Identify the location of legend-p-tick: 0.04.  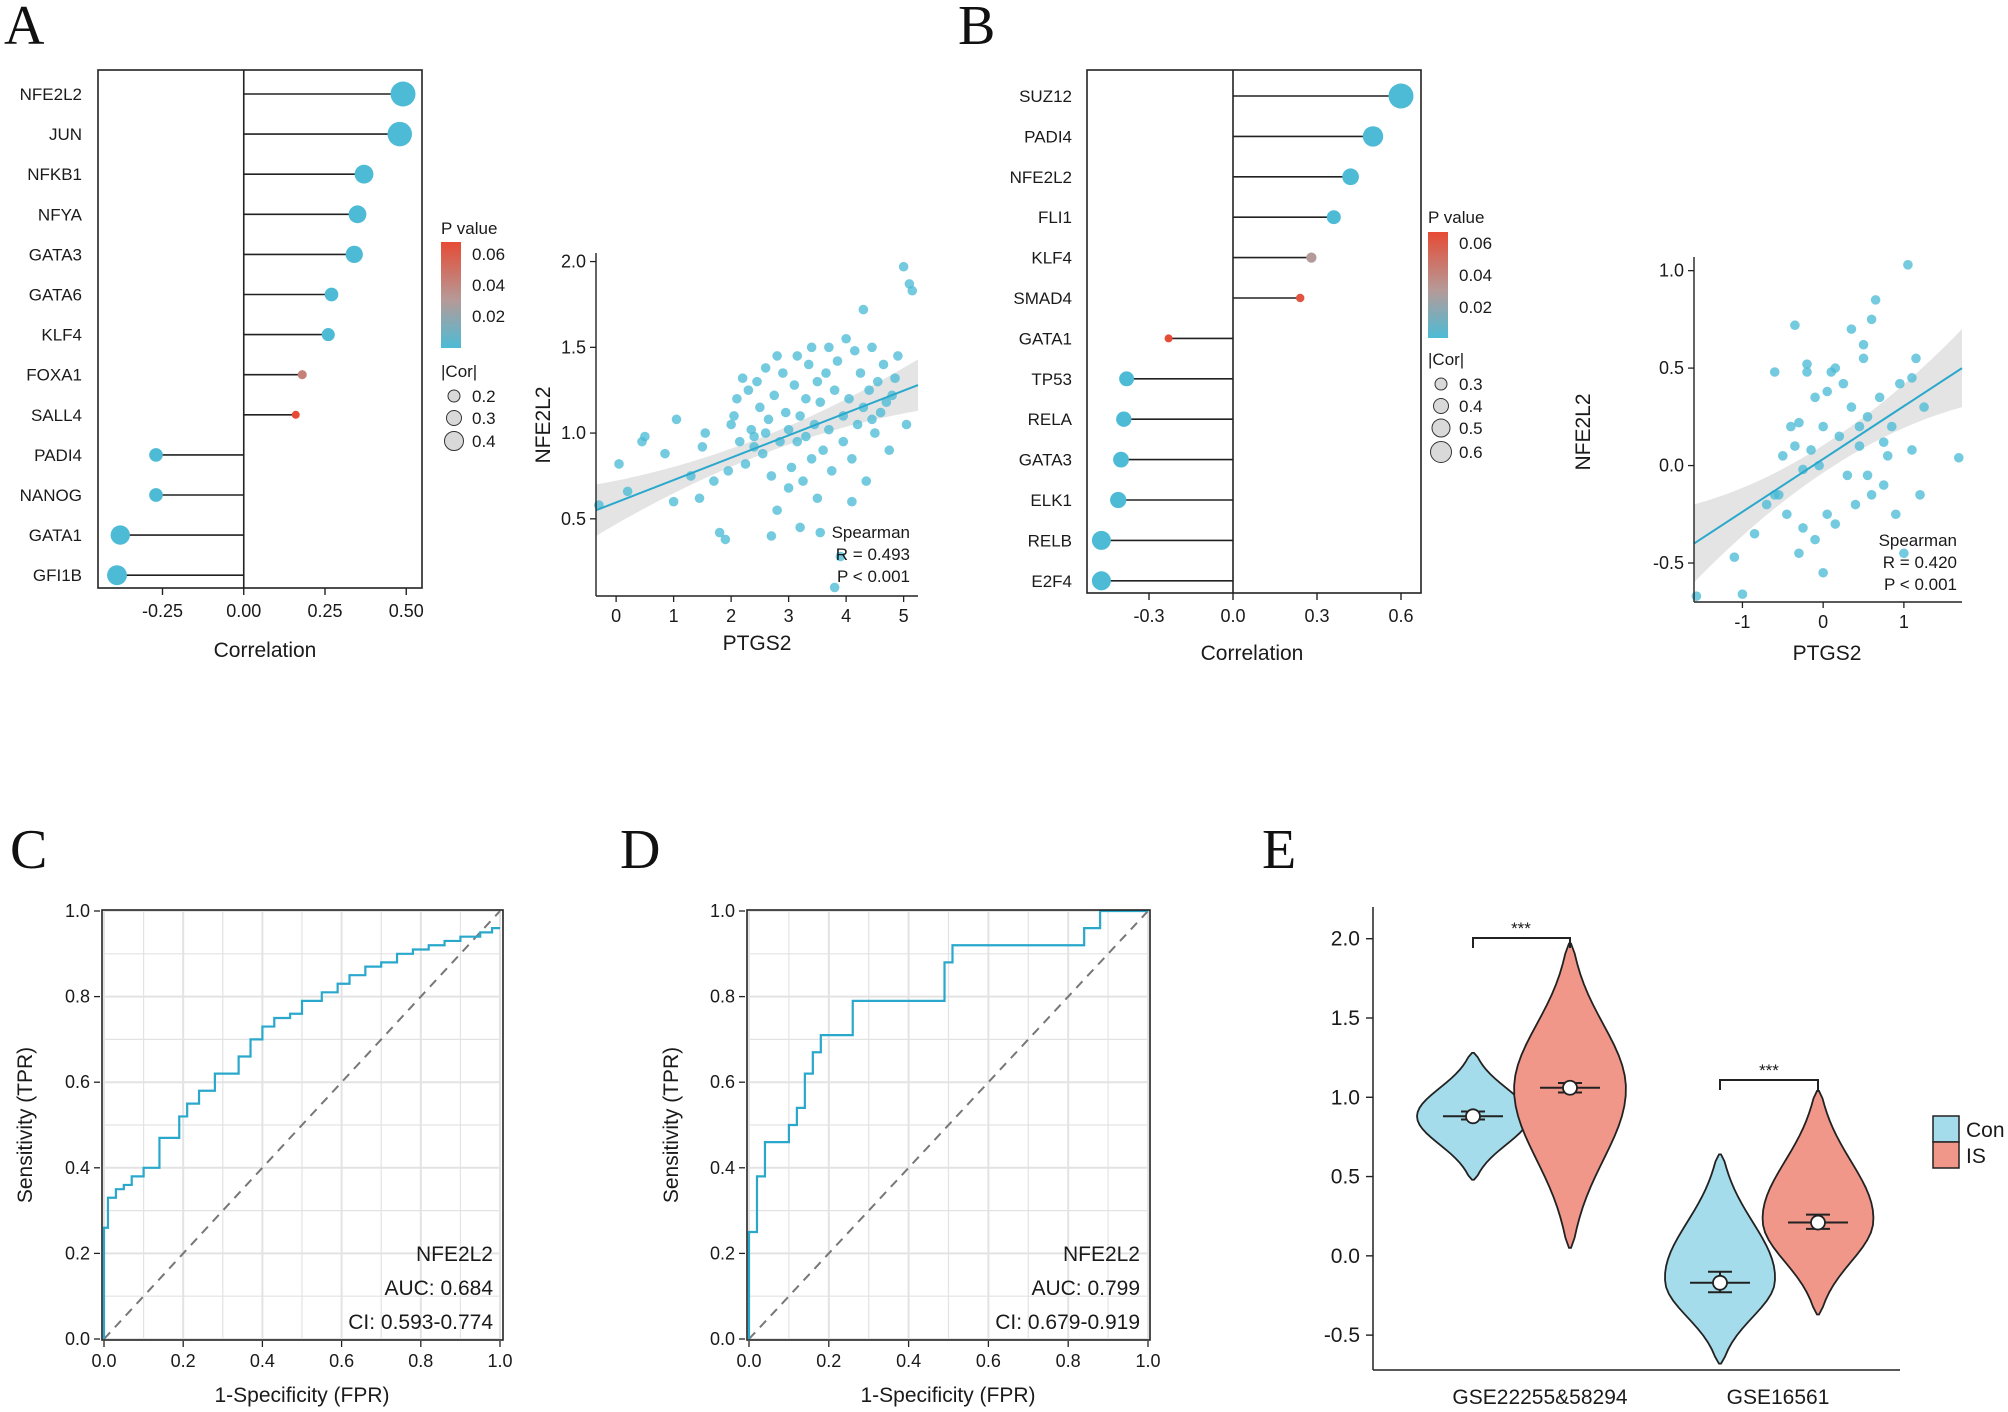
(1475, 275).